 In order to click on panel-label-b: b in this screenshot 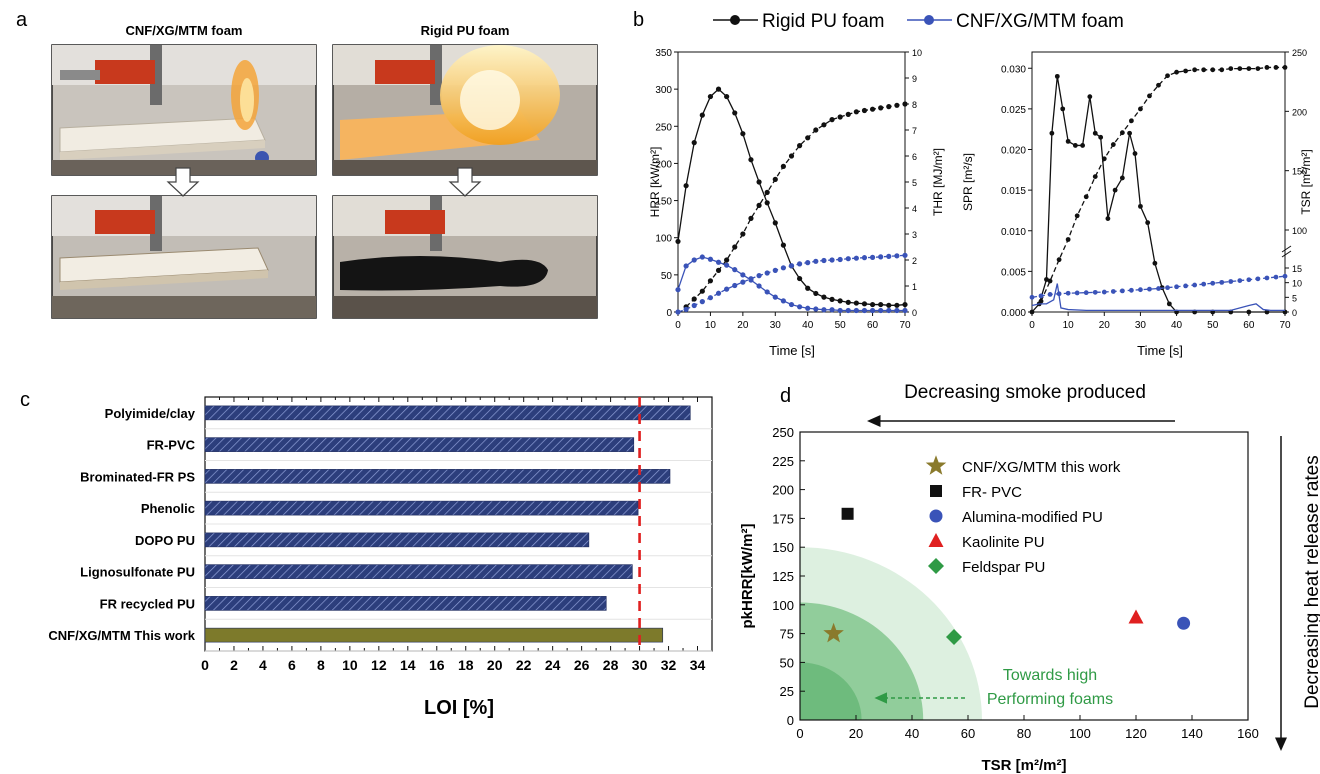, I will do `click(638, 20)`.